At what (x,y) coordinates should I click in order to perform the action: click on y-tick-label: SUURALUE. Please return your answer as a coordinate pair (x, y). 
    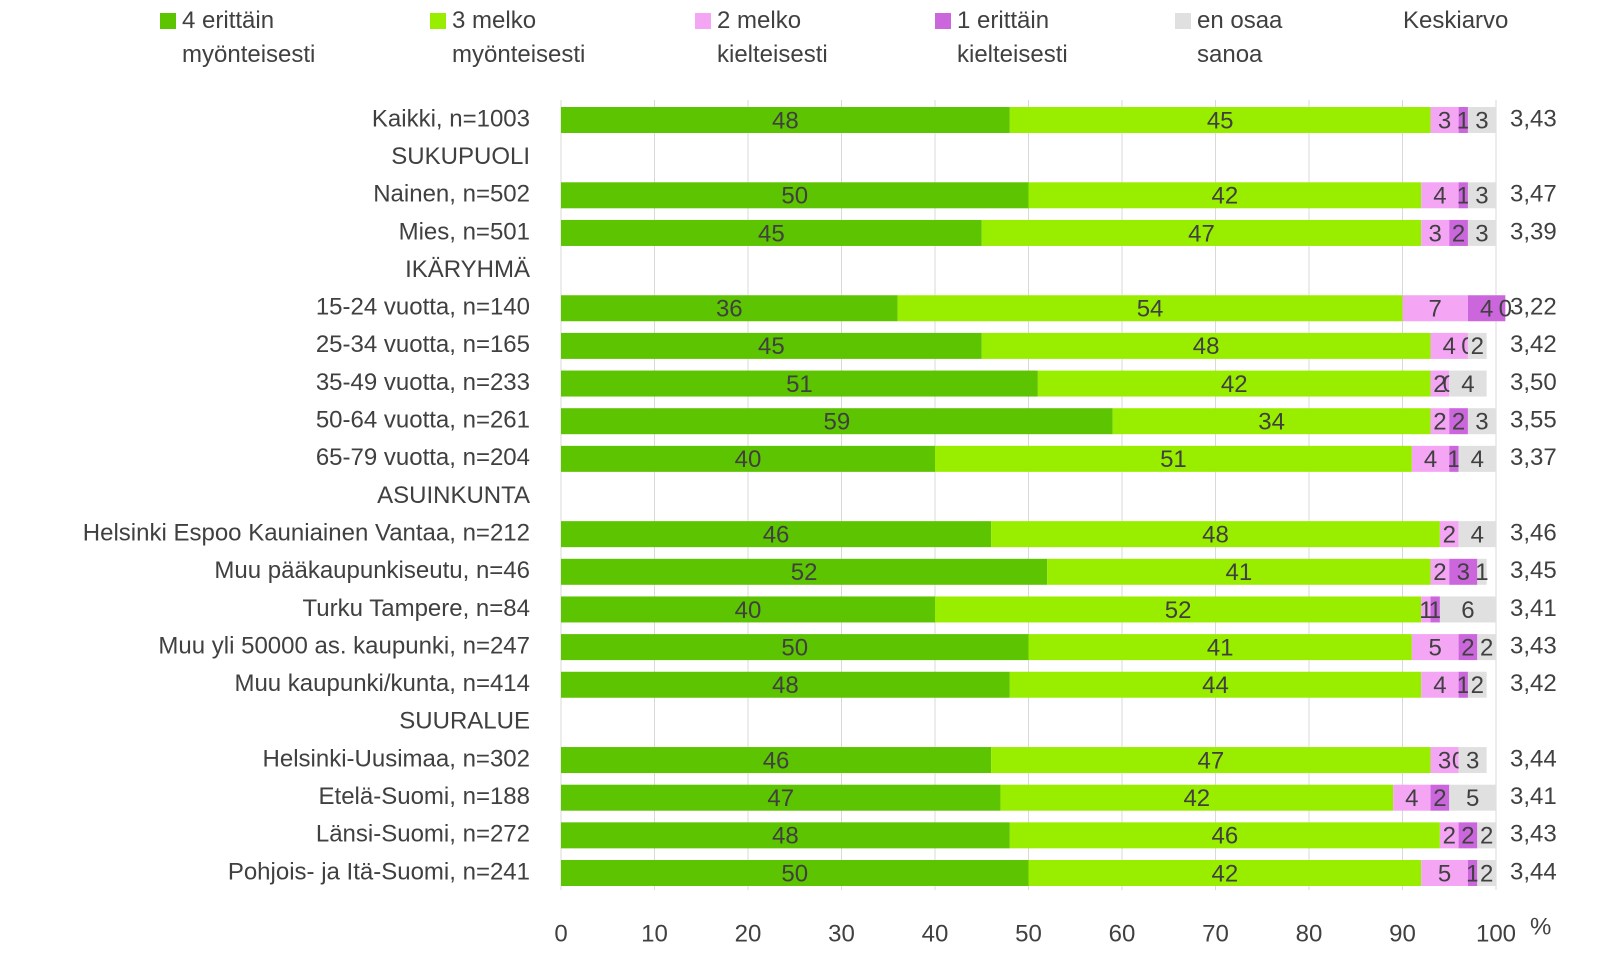
    Looking at the image, I should click on (464, 721).